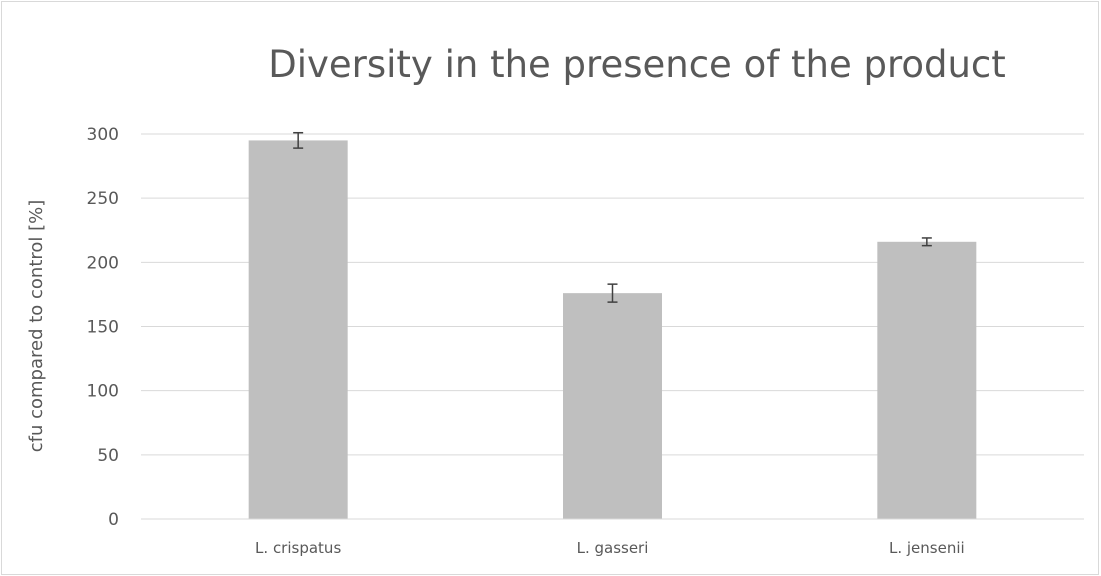 Image resolution: width=1101 pixels, height=576 pixels. Describe the element at coordinates (103, 135) in the screenshot. I see `y-tick-label: 300` at that location.